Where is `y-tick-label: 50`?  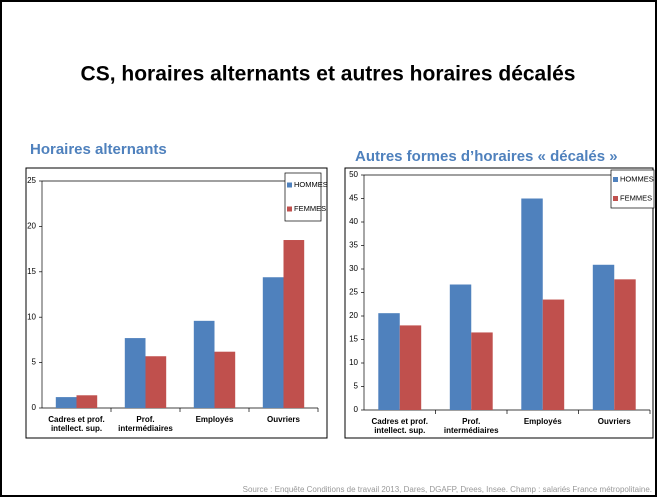
y-tick-label: 50 is located at coordinates (353, 174).